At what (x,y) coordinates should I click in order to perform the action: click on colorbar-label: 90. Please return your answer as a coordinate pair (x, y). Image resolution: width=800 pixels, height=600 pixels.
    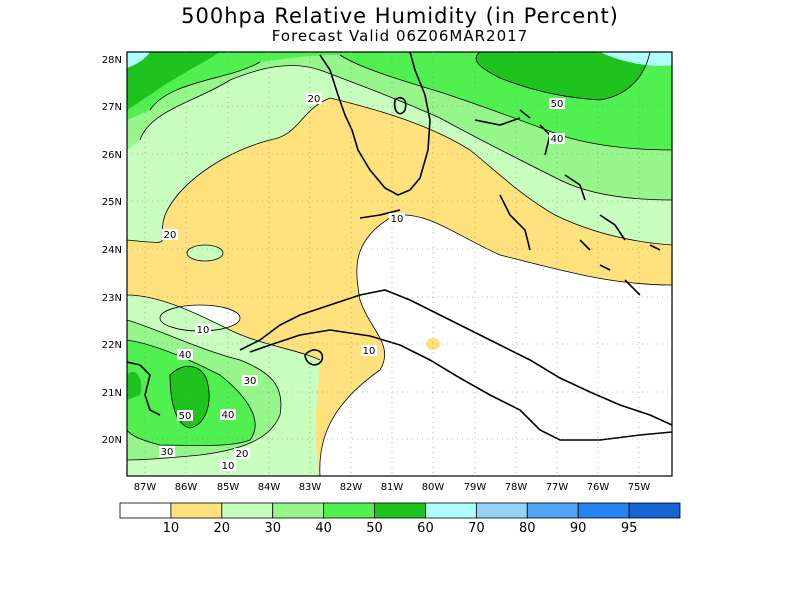
    Looking at the image, I should click on (578, 528).